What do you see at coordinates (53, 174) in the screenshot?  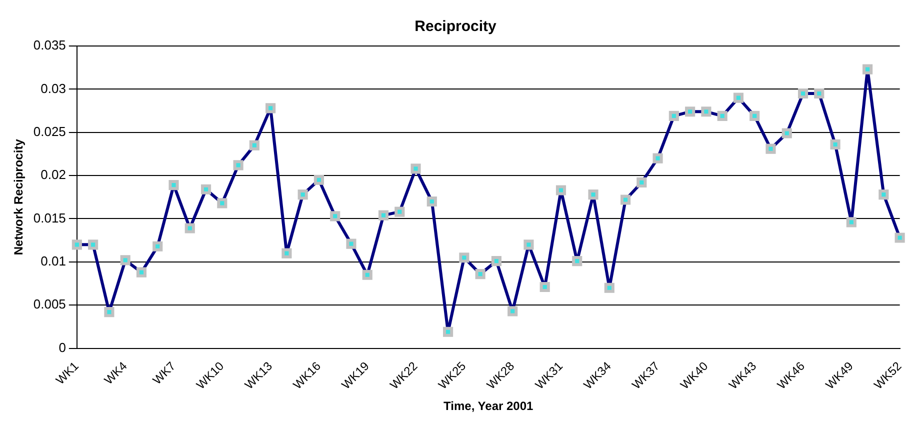 I see `y-tick-label: 0.02` at bounding box center [53, 174].